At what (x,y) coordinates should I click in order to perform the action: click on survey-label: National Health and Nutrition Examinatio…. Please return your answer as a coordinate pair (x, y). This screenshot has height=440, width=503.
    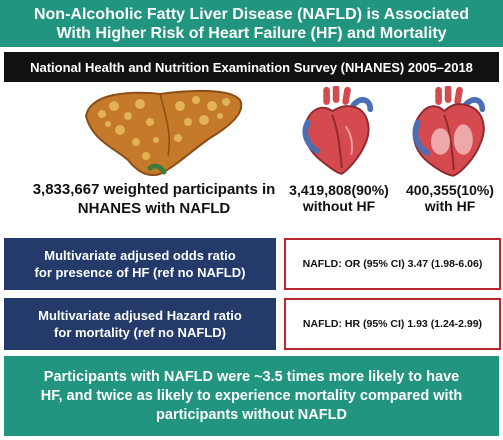
    Looking at the image, I should click on (251, 67).